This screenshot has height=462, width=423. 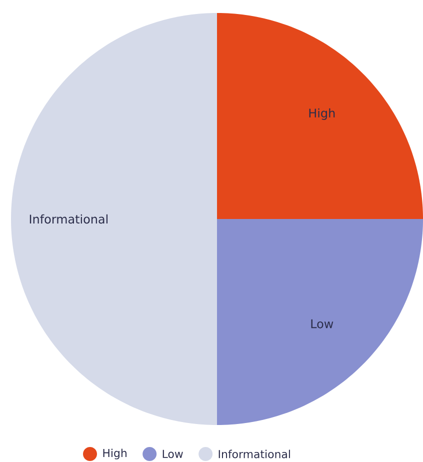 What do you see at coordinates (172, 454) in the screenshot?
I see `legend-label: Low` at bounding box center [172, 454].